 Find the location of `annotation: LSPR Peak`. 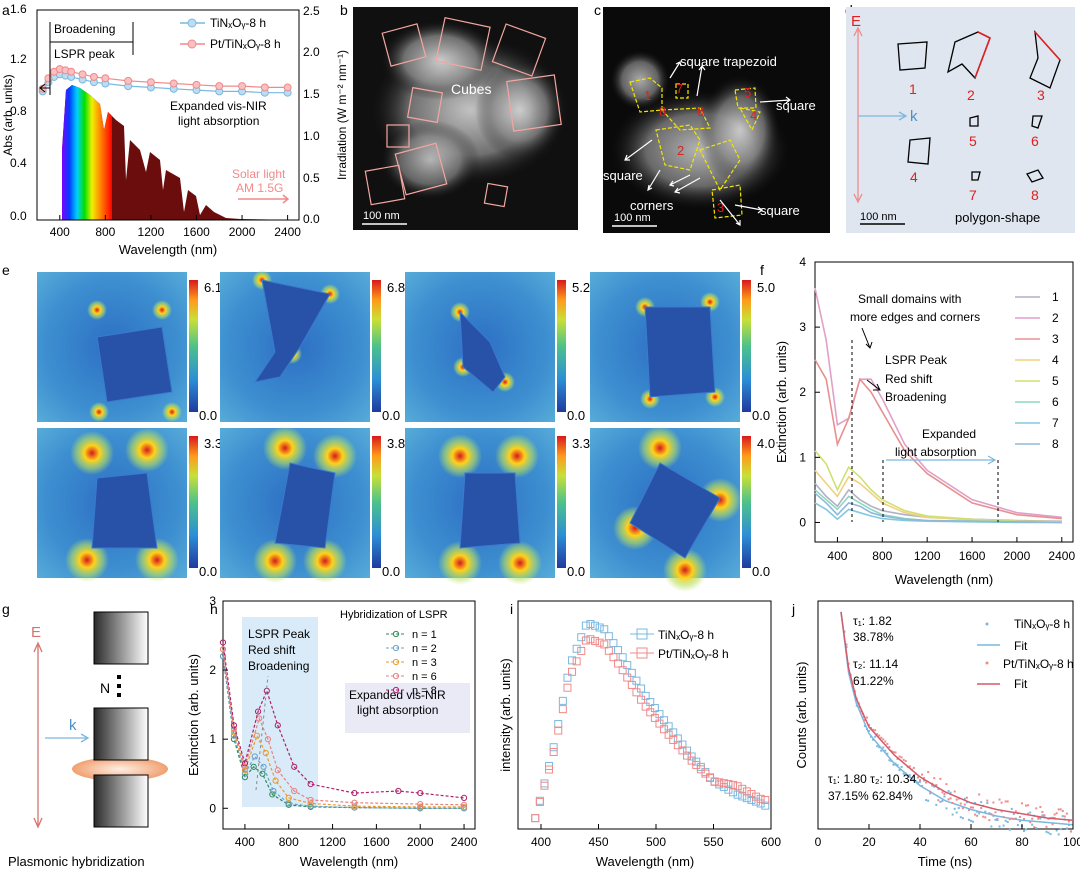

annotation: LSPR Peak is located at coordinates (279, 634).